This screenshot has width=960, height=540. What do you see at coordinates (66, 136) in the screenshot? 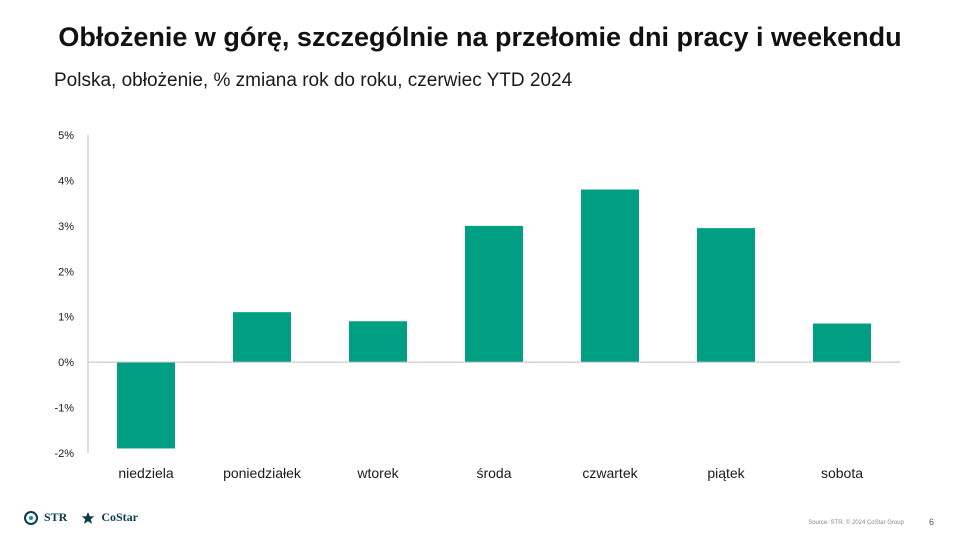
I see `y-tick-label: 5%` at bounding box center [66, 136].